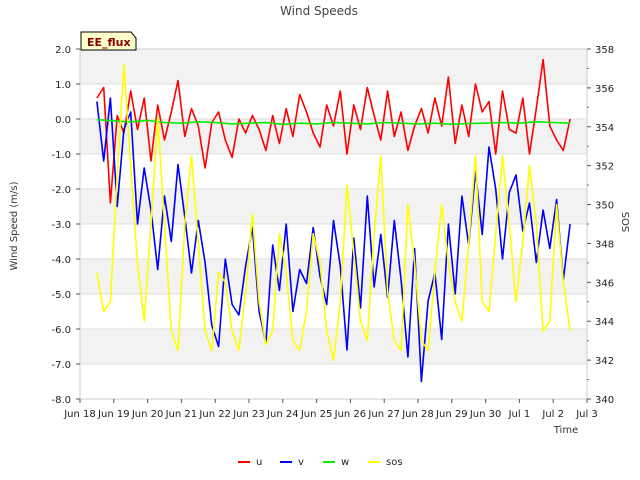  I want to click on x-tick-label: Jun 20, so click(147, 414).